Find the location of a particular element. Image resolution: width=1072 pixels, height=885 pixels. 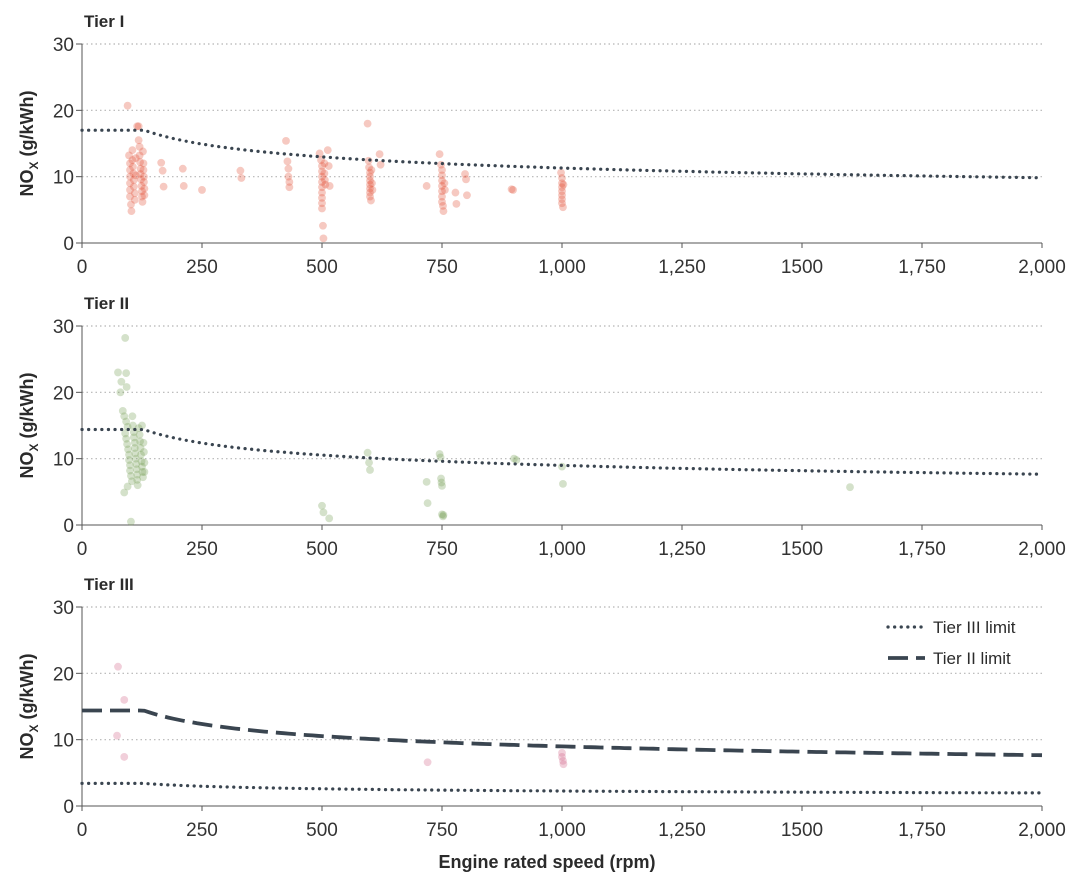

tier1-limit-line is located at coordinates (562, 154).